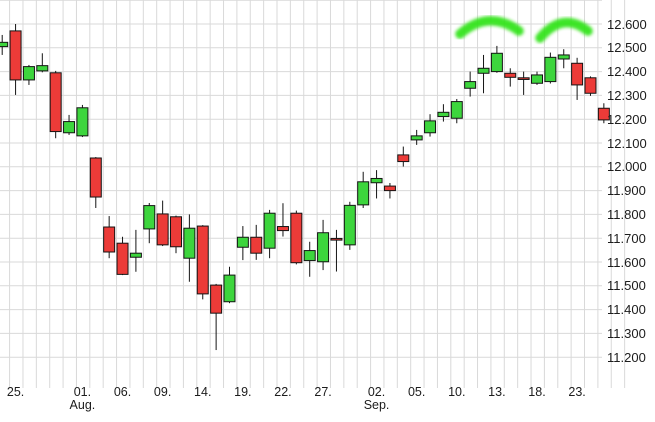 The image size is (655, 422). What do you see at coordinates (627, 72) in the screenshot?
I see `y-axis-label: 12.400` at bounding box center [627, 72].